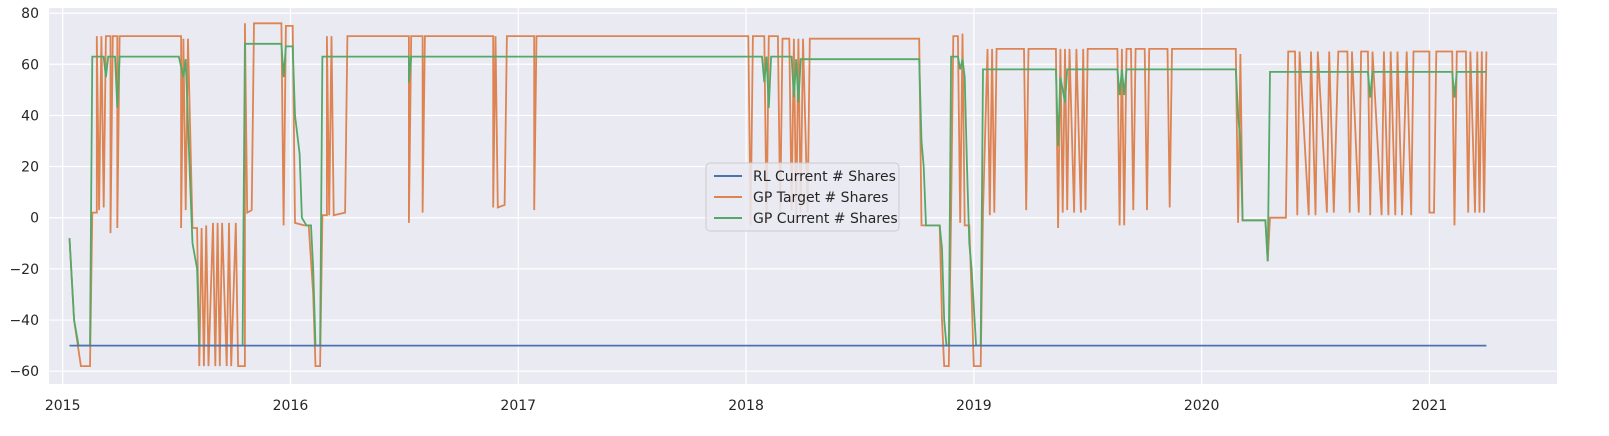 The image size is (1609, 436). Describe the element at coordinates (825, 219) in the screenshot. I see `legend-label-2: GP Current # Shares` at that location.